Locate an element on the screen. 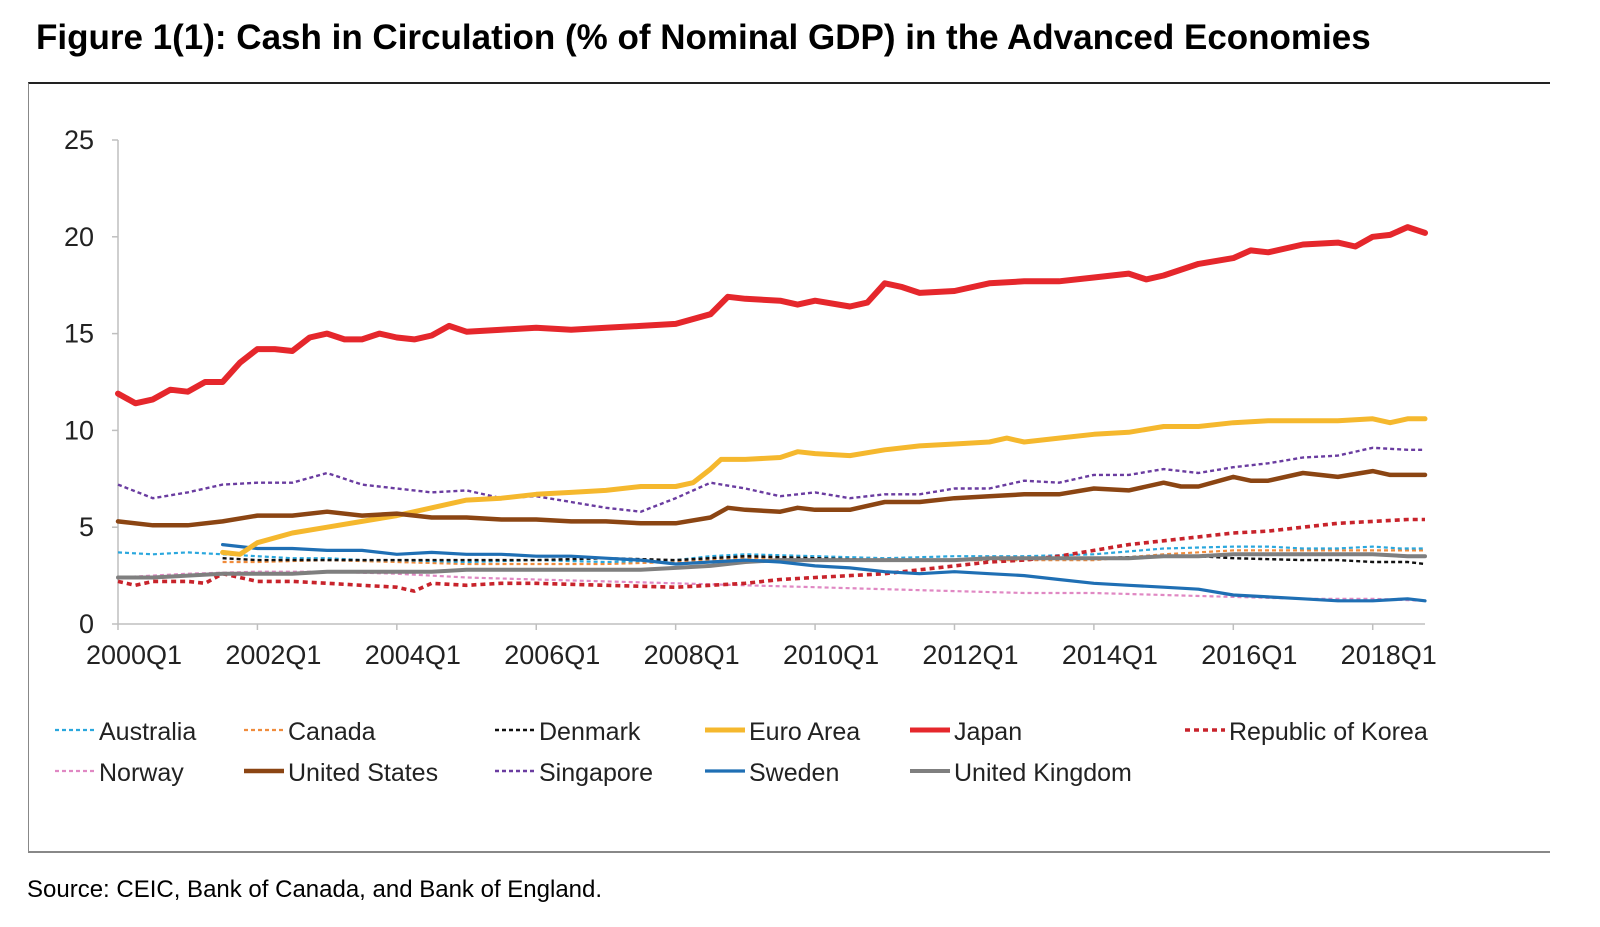 Image resolution: width=1600 pixels, height=927 pixels. legend-item-canada: Canada is located at coordinates (310, 732).